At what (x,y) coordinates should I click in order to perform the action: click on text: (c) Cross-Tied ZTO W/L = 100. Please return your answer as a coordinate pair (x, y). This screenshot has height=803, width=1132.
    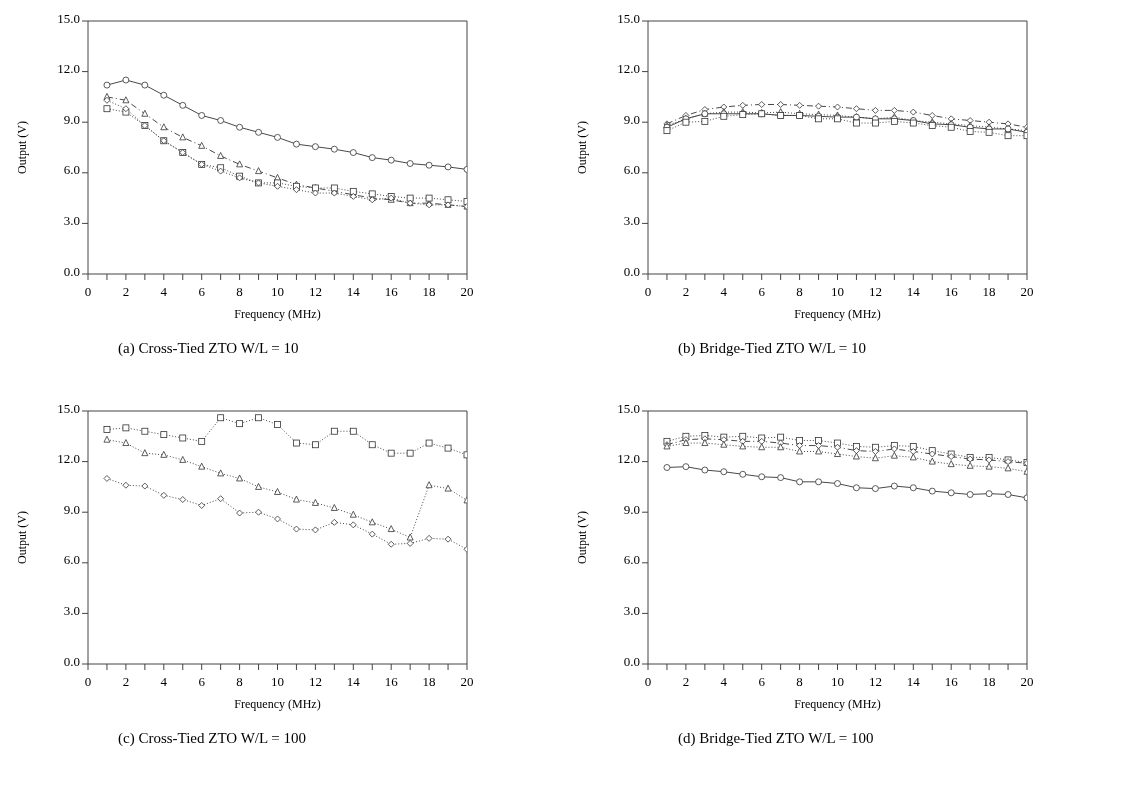
    Looking at the image, I should click on (212, 738).